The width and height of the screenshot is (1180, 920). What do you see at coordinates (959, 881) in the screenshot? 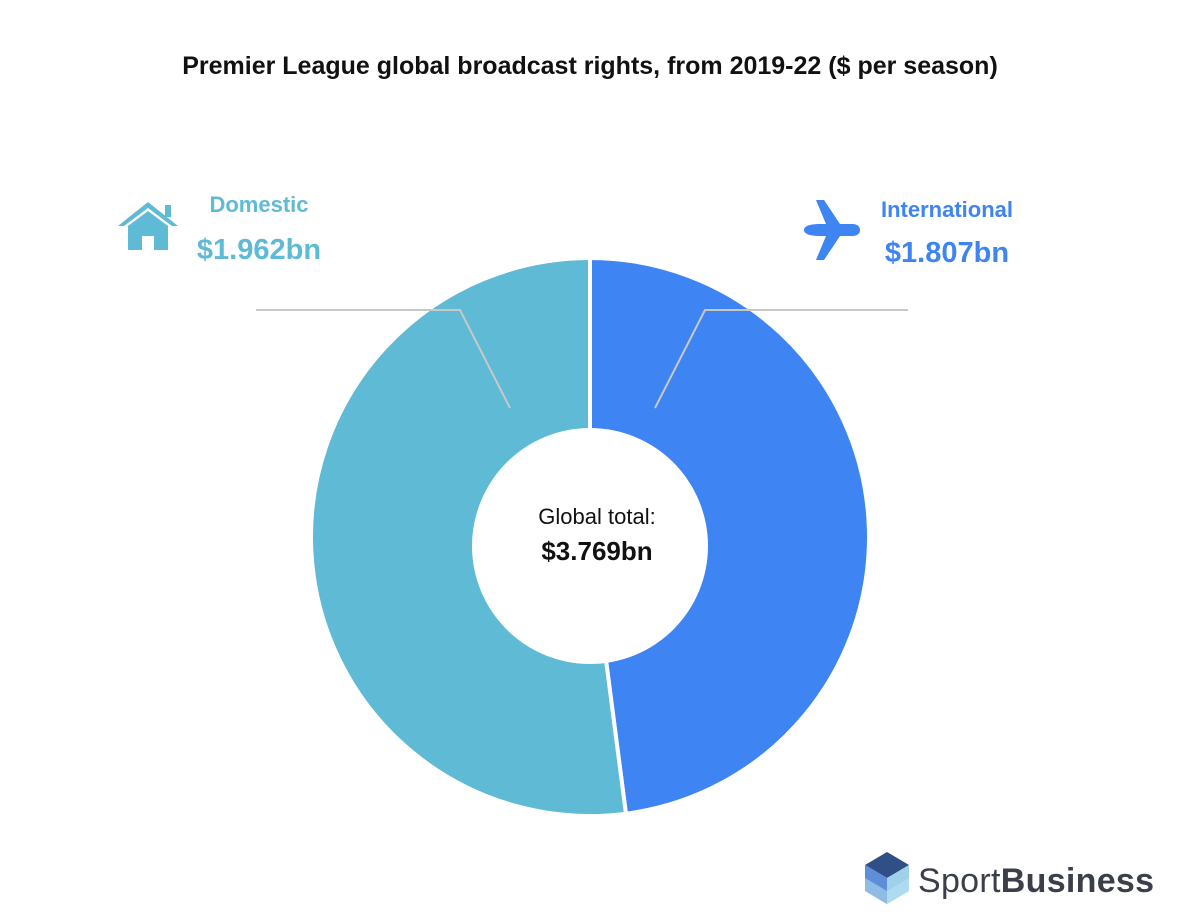
I see `logo-text-light: Sport` at bounding box center [959, 881].